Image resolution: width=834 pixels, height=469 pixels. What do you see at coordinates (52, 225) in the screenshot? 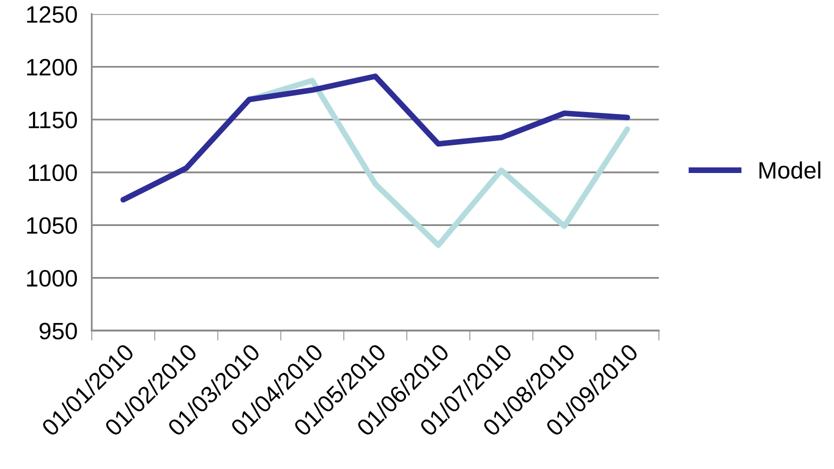
I see `y-tick-label: 1050` at bounding box center [52, 225].